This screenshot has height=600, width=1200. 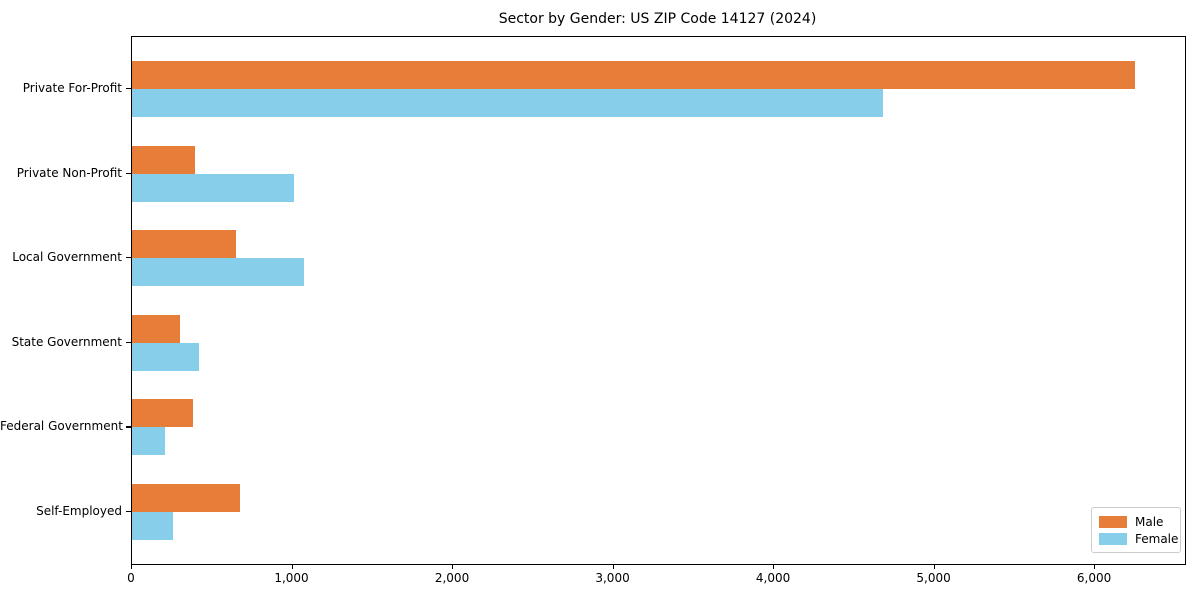 What do you see at coordinates (1113, 538) in the screenshot?
I see `female-series-swatch` at bounding box center [1113, 538].